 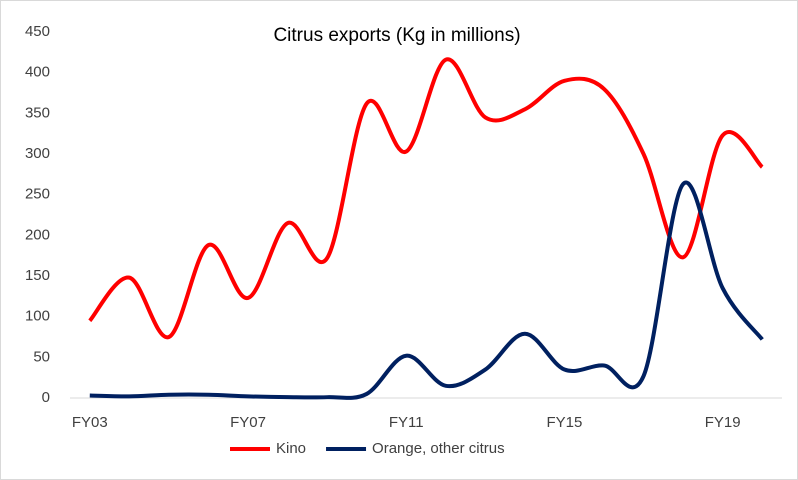 What do you see at coordinates (90, 422) in the screenshot?
I see `x-tick-label: FY03` at bounding box center [90, 422].